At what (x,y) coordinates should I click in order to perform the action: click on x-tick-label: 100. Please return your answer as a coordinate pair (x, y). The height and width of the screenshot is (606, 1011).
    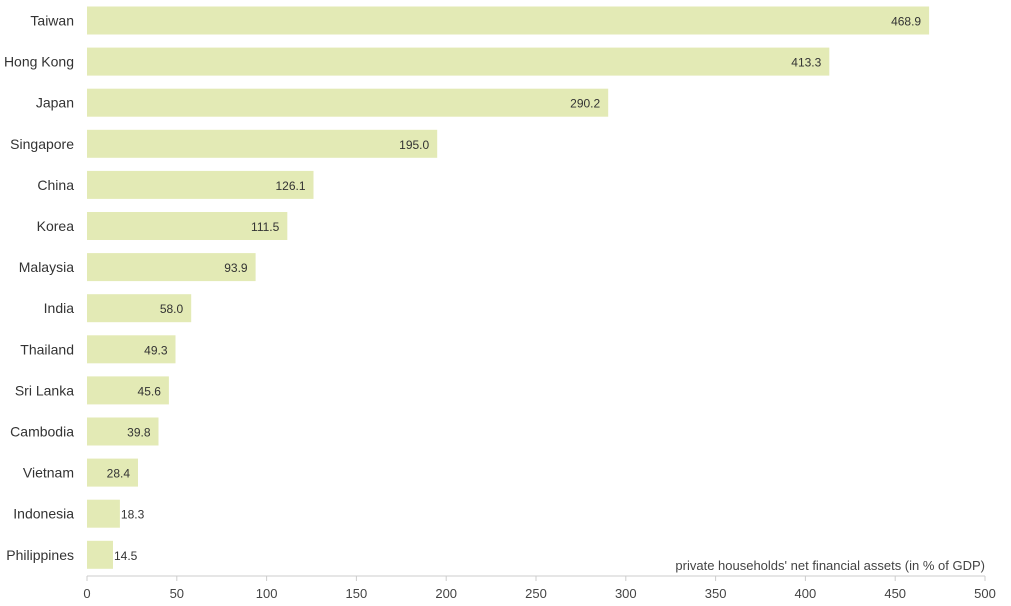
    Looking at the image, I should click on (267, 593).